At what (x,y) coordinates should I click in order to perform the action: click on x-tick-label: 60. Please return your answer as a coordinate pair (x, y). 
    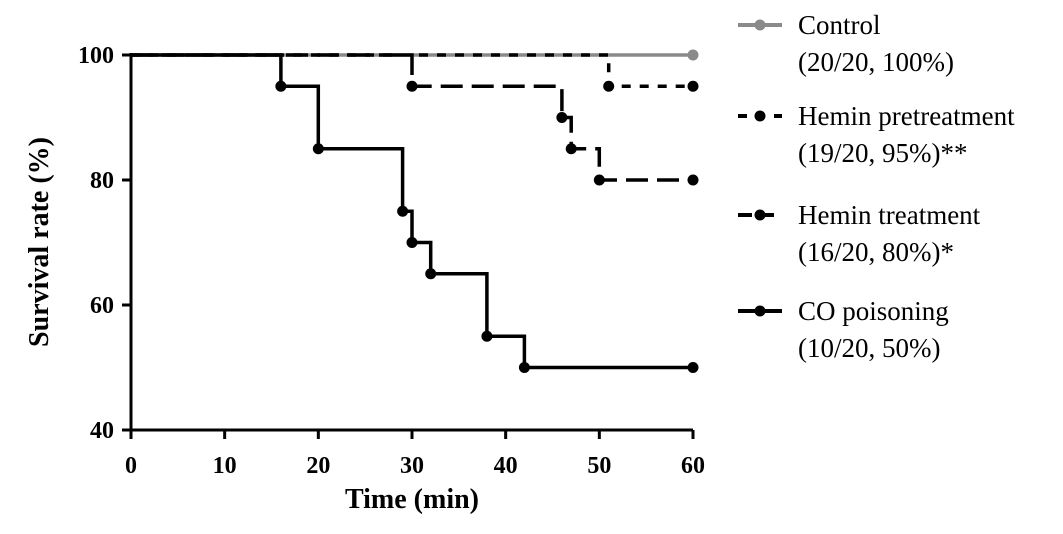
    Looking at the image, I should click on (693, 466).